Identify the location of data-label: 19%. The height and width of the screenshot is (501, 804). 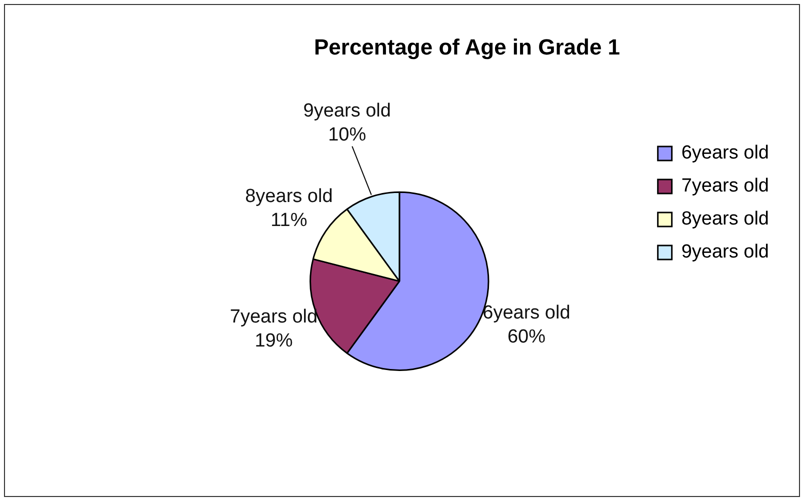
(273, 341).